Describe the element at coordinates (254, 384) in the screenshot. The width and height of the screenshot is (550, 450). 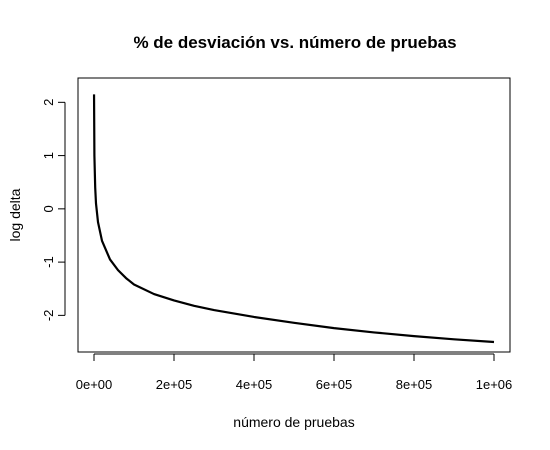
I see `x-tick-label: 4e+05` at that location.